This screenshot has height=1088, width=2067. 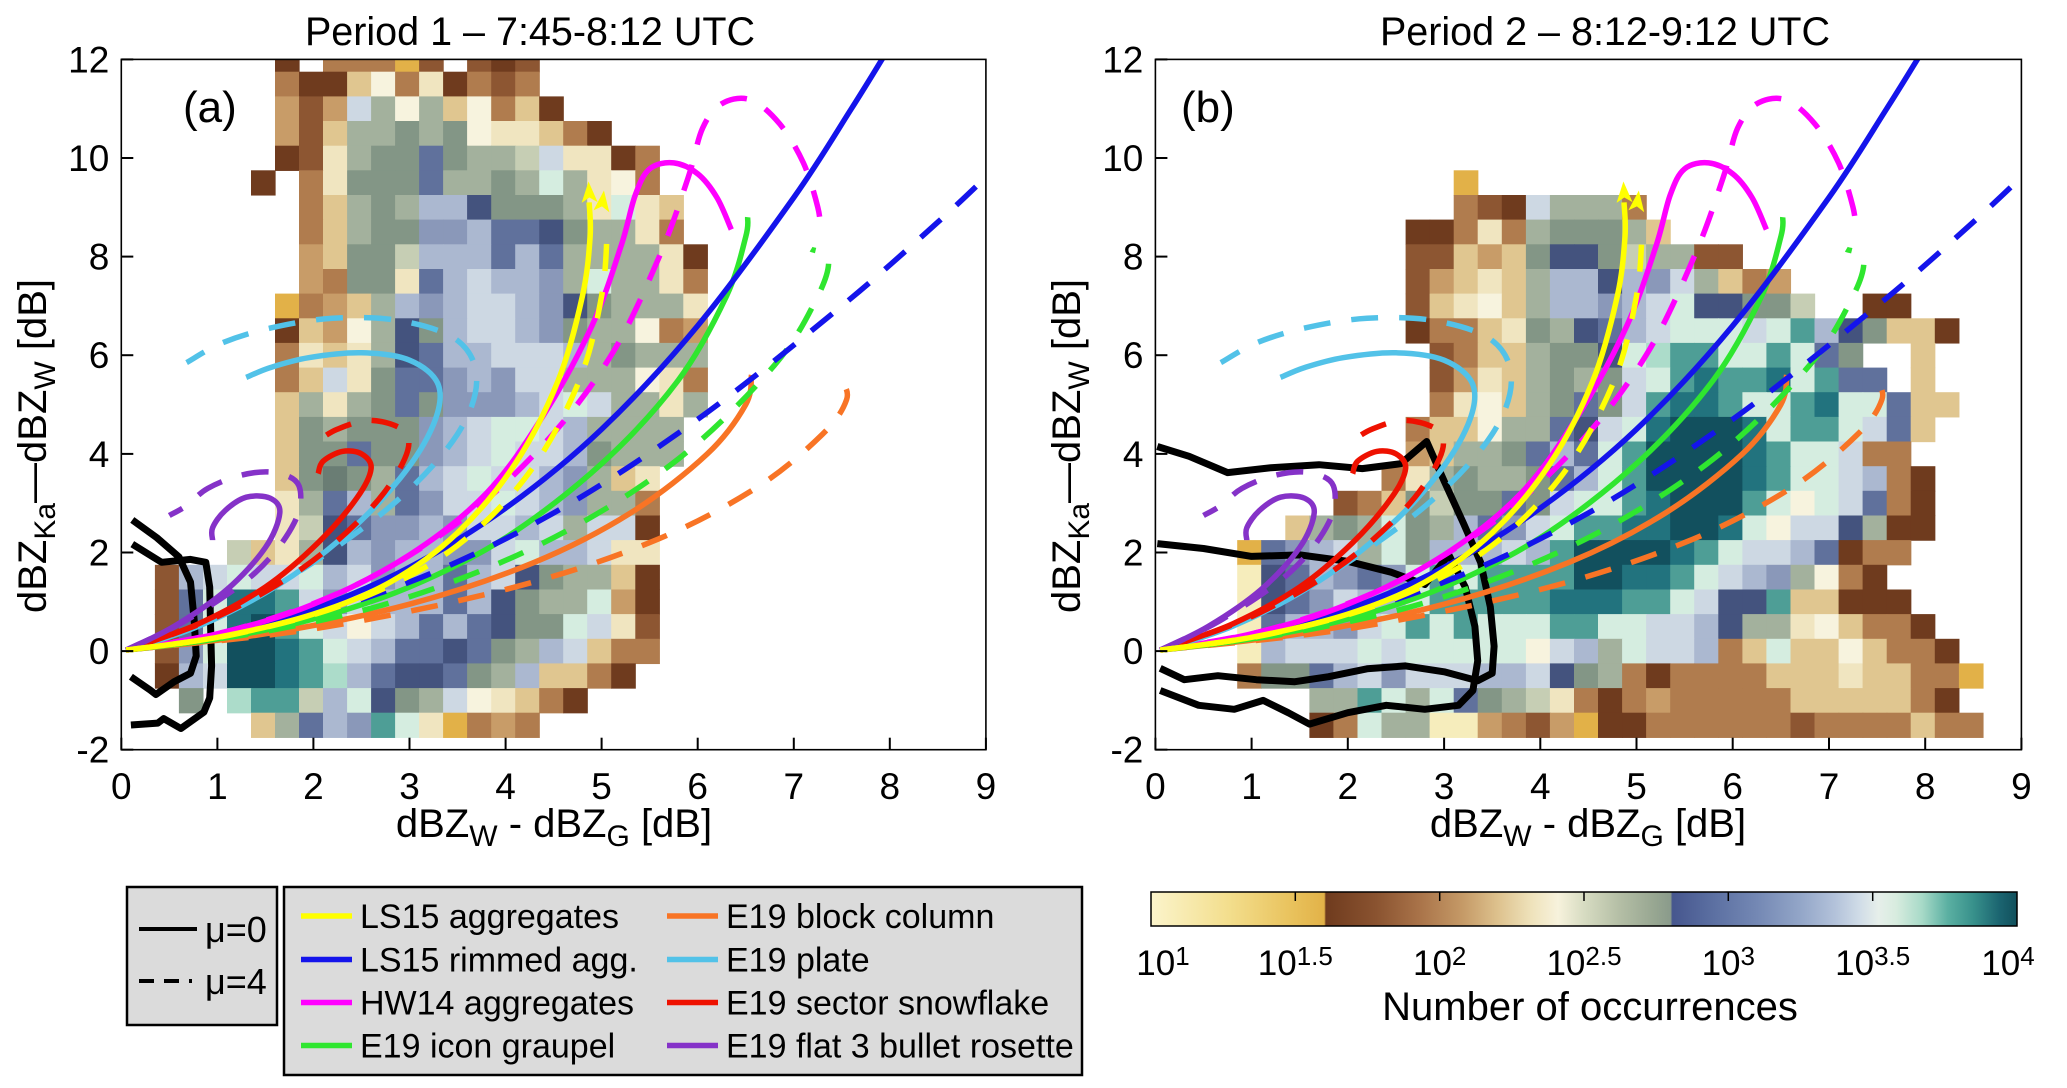 I want to click on svg-text: E19 block column, so click(x=860, y=917).